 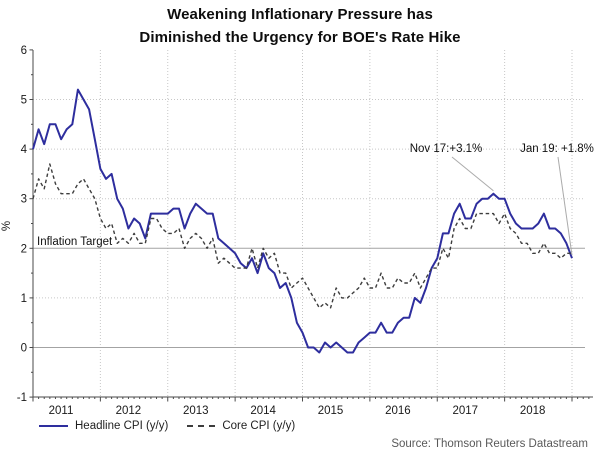 I want to click on y-tick-label: 5, so click(x=24, y=101).